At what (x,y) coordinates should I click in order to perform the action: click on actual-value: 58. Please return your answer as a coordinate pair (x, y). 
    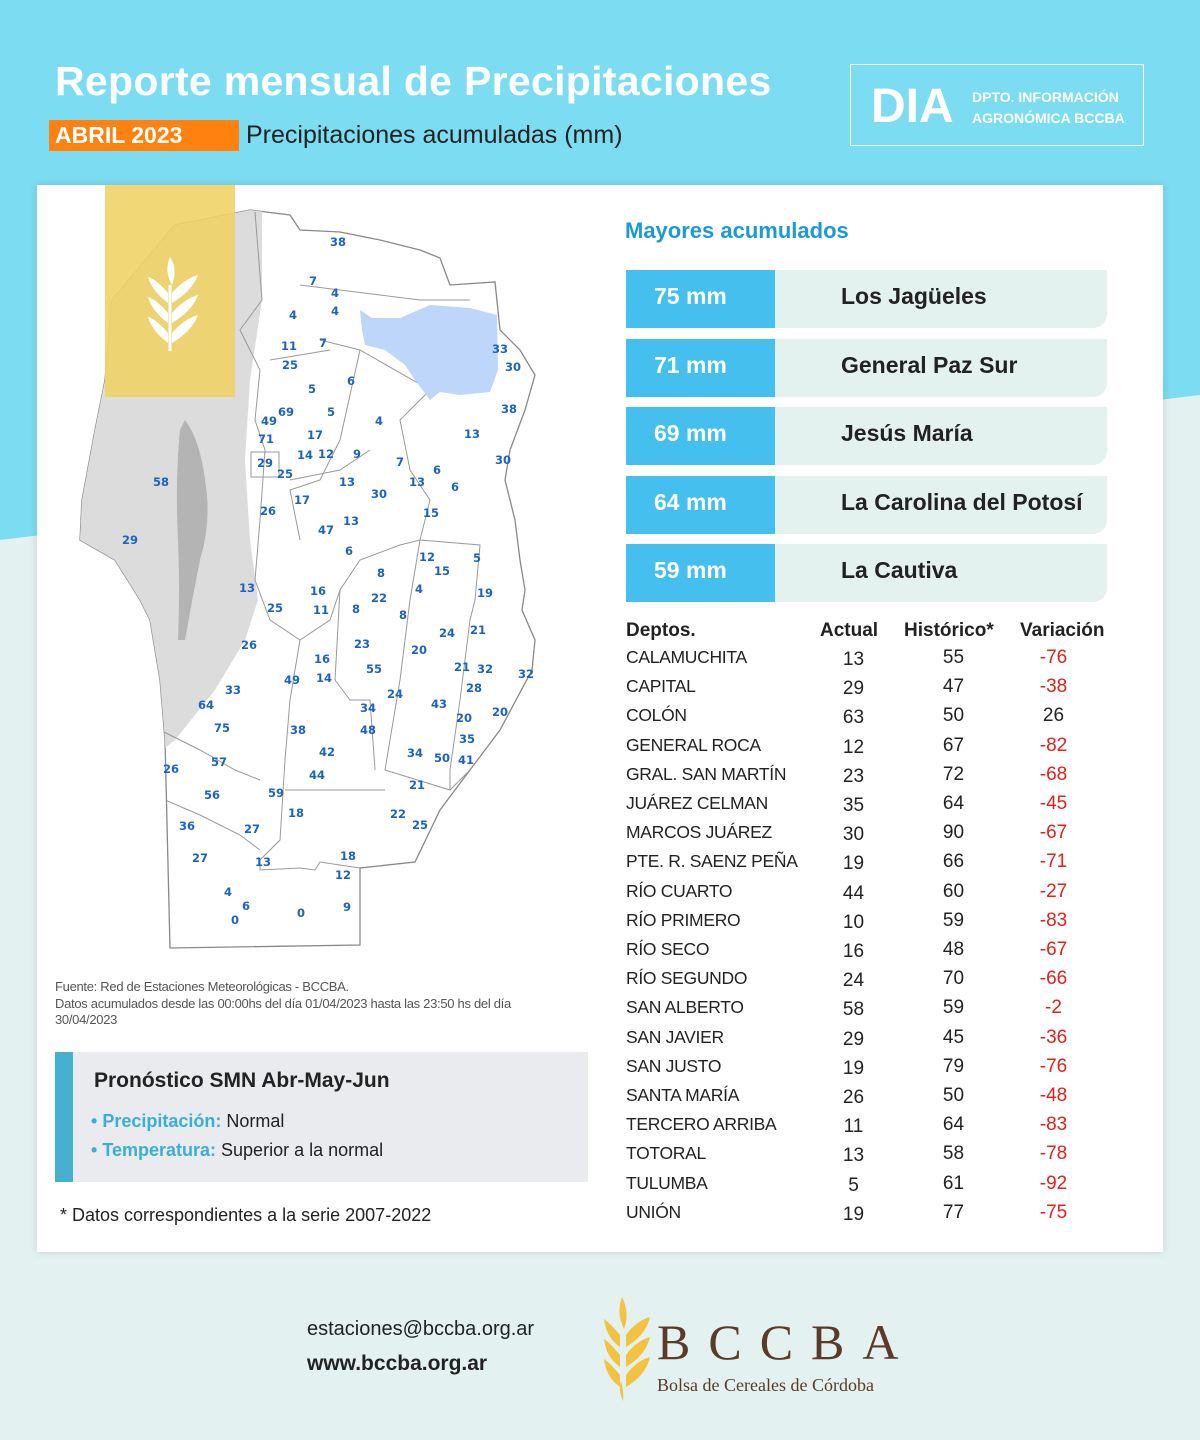
    Looking at the image, I should click on (853, 1010).